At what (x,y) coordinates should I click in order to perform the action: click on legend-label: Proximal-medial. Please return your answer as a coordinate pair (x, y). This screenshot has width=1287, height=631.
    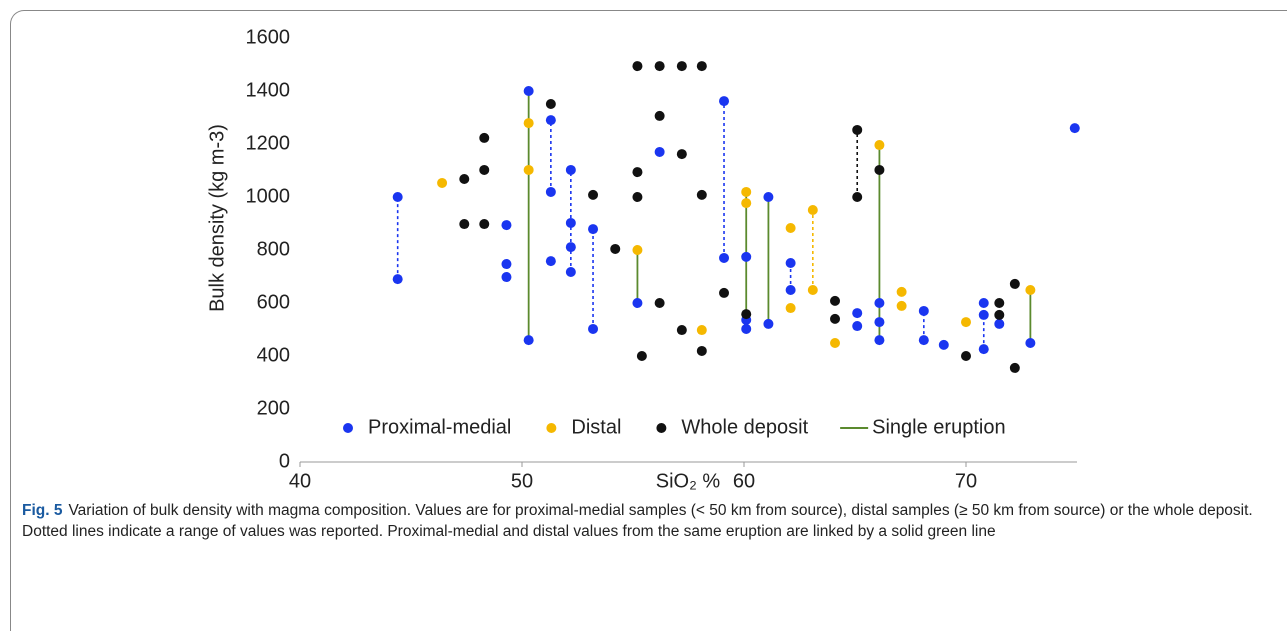
    Looking at the image, I should click on (439, 427).